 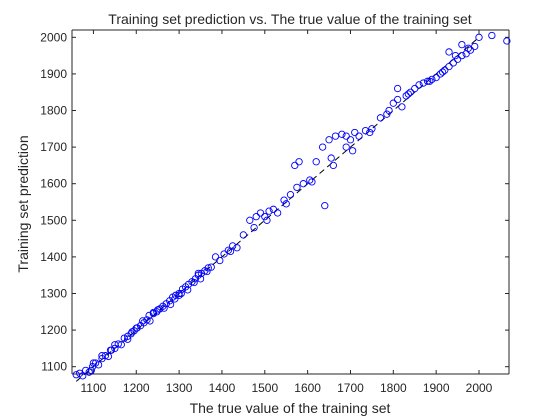 What do you see at coordinates (290, 408) in the screenshot?
I see `x-axis-label: The true value of the training set` at bounding box center [290, 408].